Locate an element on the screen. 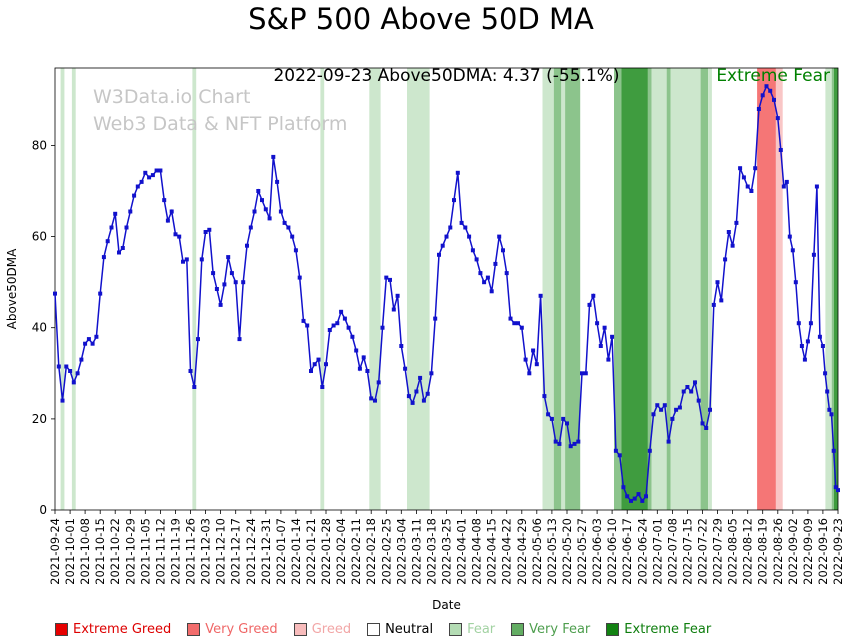 This screenshot has height=642, width=842. x-tick-label: 2021-10-22 is located at coordinates (115, 551).